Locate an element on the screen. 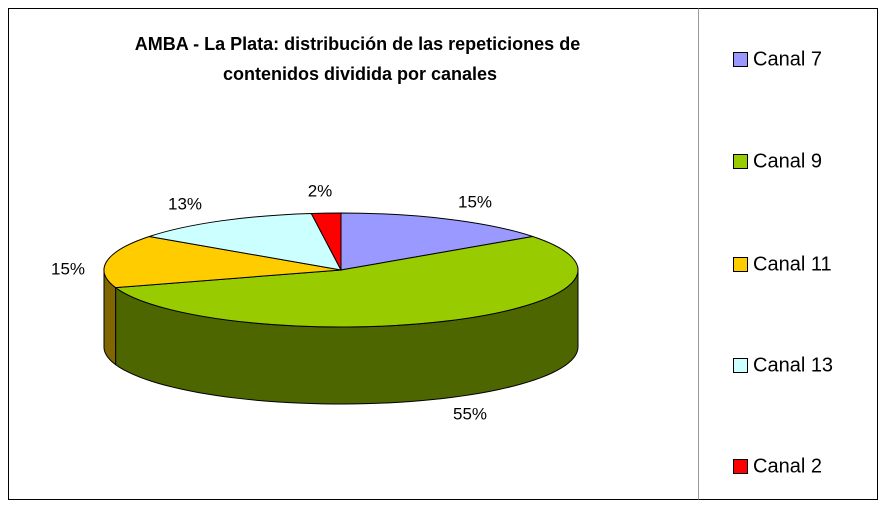  title-line: contenidos dividida por canales is located at coordinates (360, 74).